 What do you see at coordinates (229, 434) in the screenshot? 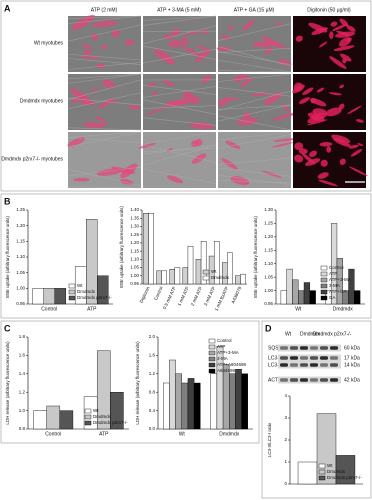
I see `x-tick-label: Dmdmdx` at bounding box center [229, 434].